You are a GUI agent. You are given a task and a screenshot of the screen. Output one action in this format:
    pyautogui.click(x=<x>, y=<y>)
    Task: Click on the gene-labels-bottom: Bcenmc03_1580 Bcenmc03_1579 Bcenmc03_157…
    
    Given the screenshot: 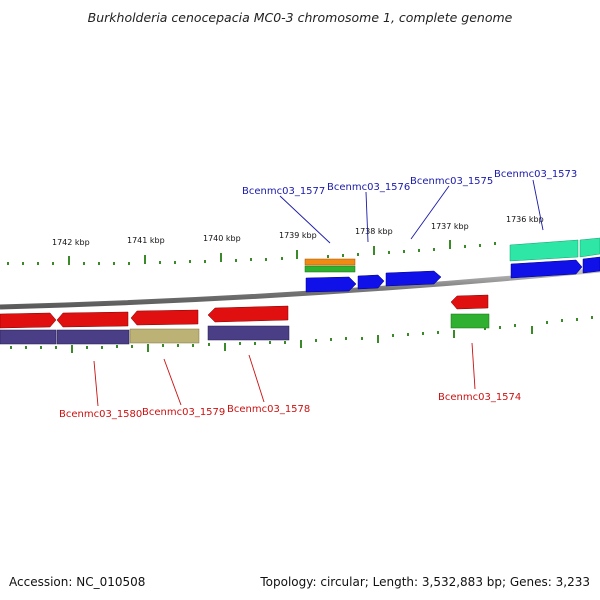 What is the action you would take?
    pyautogui.click(x=290, y=406)
    